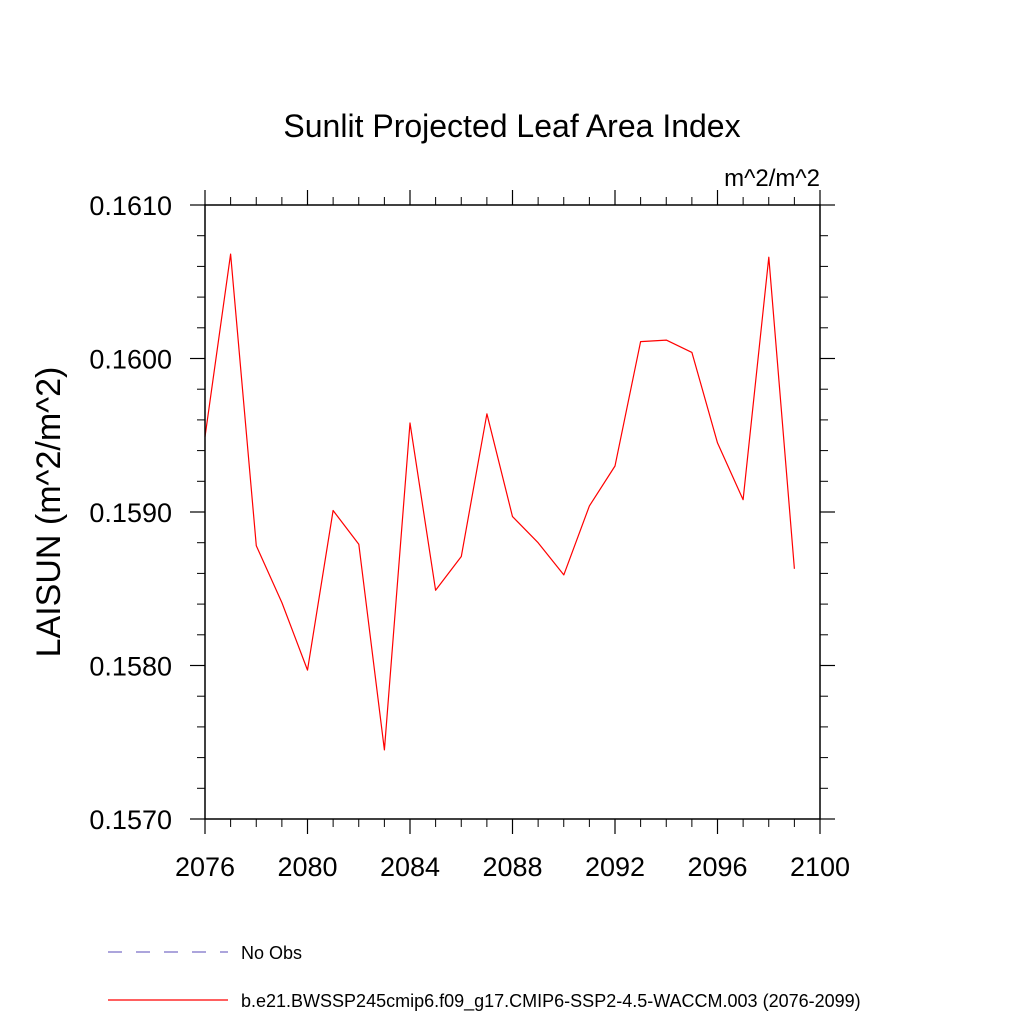 This screenshot has width=1024, height=1029. What do you see at coordinates (511, 126) in the screenshot?
I see `chart-title: Sunlit Projected Leaf Area Index` at bounding box center [511, 126].